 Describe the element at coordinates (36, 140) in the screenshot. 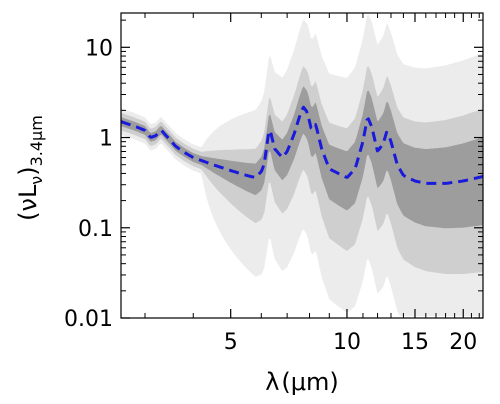

I see `y-axis-subscript: 3.4μm` at that location.